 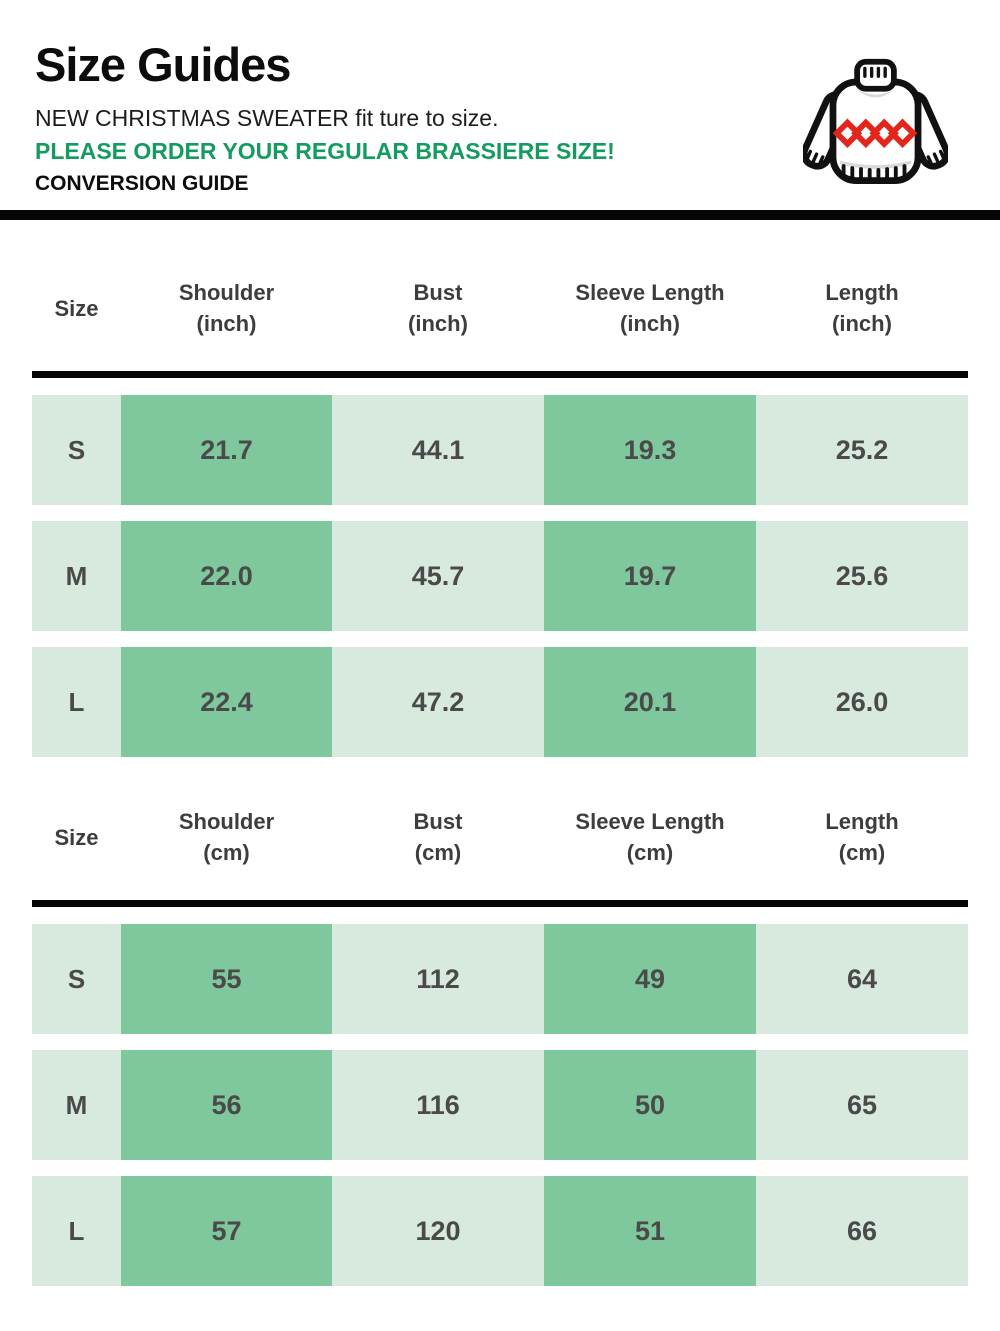 I want to click on value-cell: 20.1, so click(x=650, y=702).